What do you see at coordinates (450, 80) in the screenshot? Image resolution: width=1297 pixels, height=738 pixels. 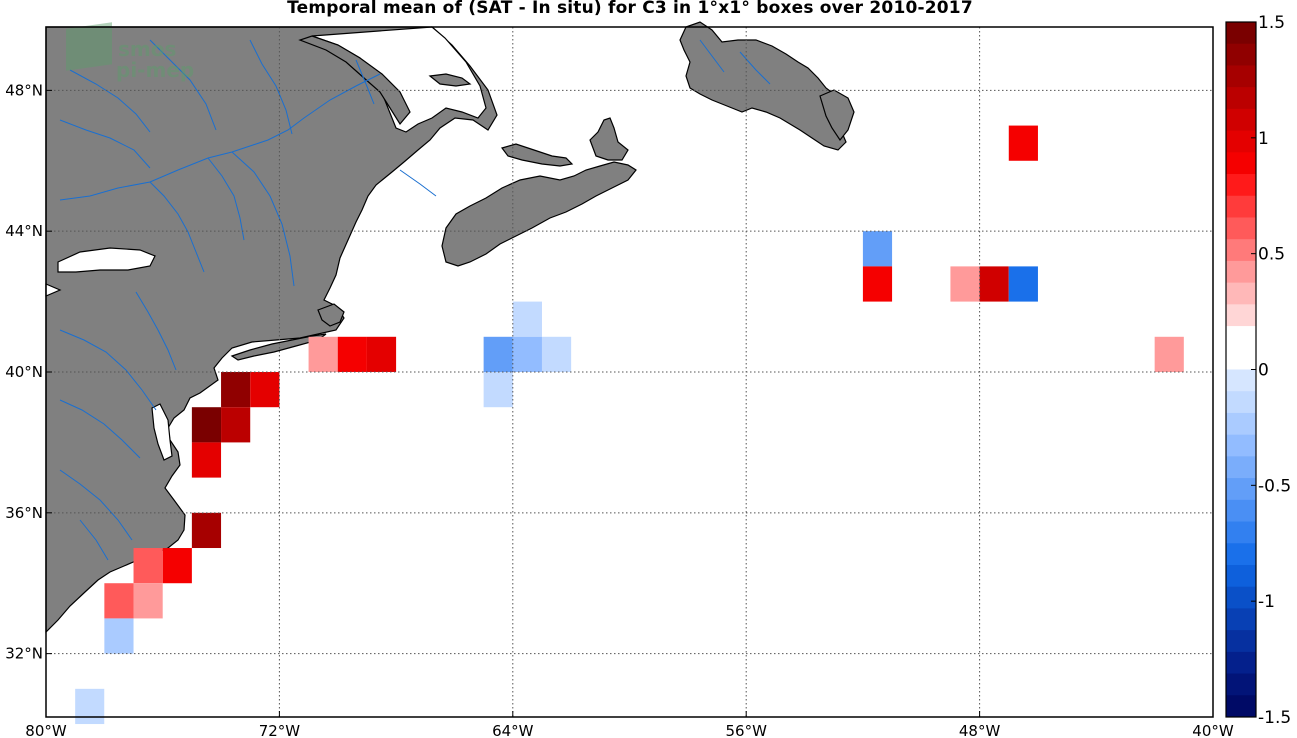 I see `anticosti-island` at bounding box center [450, 80].